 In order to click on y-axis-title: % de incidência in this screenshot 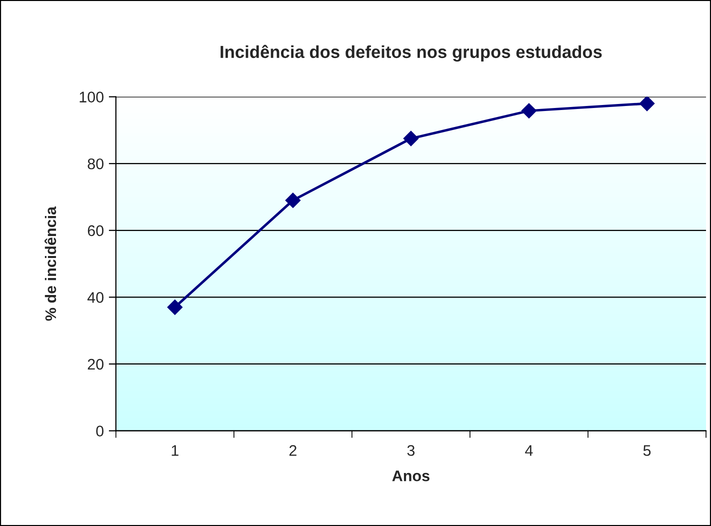, I will do `click(50, 263)`.